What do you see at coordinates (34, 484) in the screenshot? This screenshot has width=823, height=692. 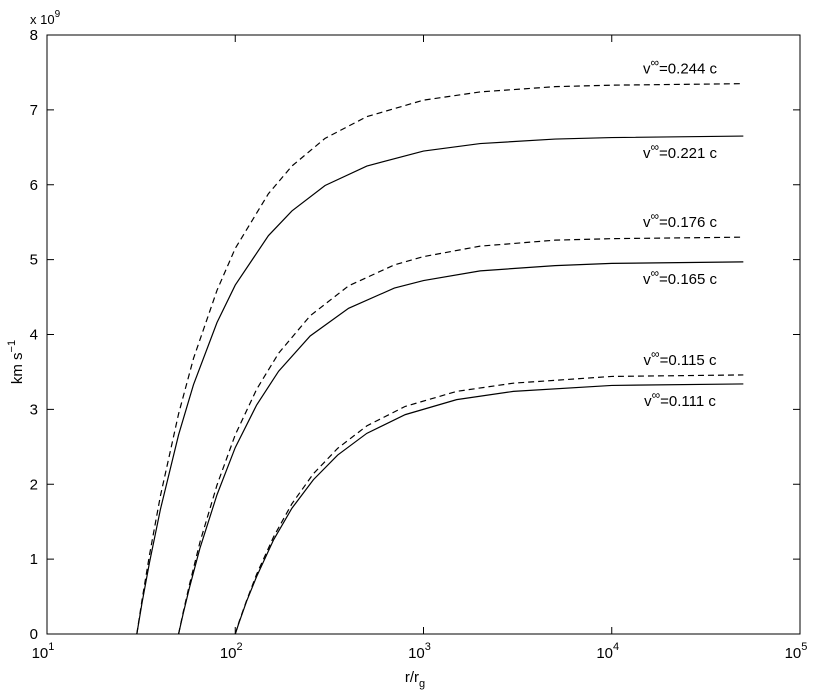 I see `y-tick-label: 2` at bounding box center [34, 484].